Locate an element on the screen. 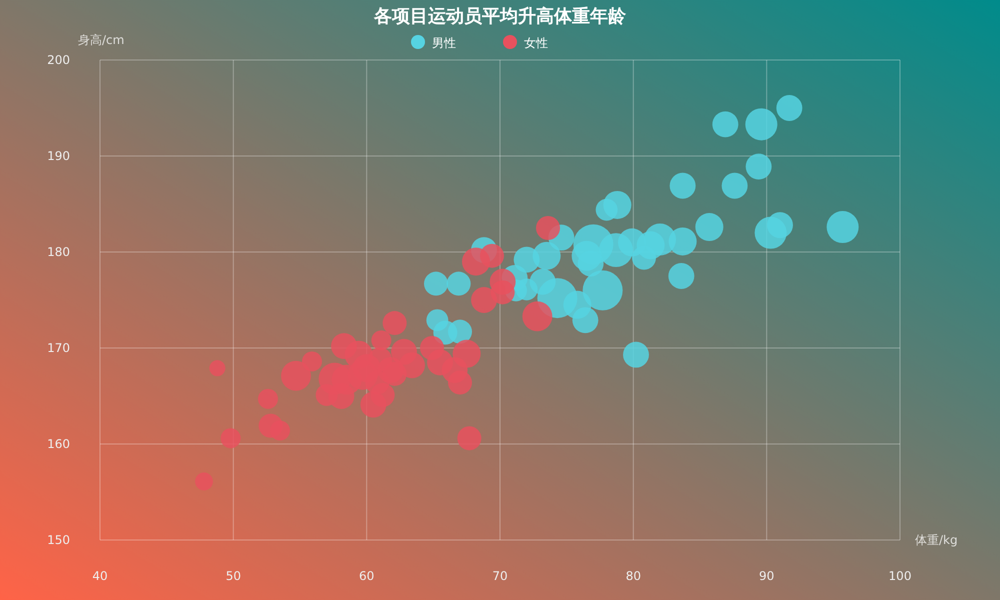  y-tick-label: 190 is located at coordinates (58, 156).